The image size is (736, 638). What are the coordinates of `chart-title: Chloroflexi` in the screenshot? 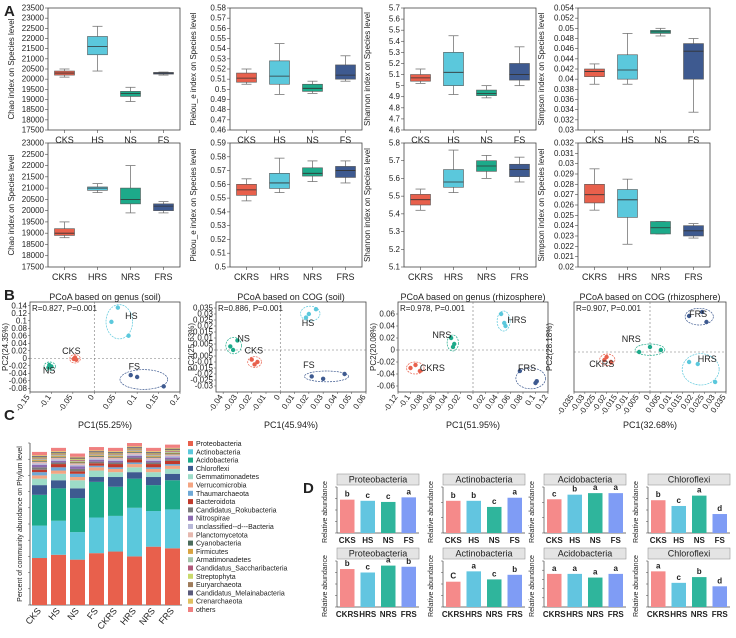 It's located at (689, 554).